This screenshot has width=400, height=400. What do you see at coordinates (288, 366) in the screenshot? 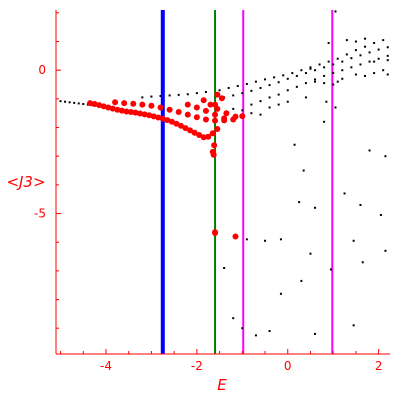
I see `x-tick-label: 0` at bounding box center [288, 366].